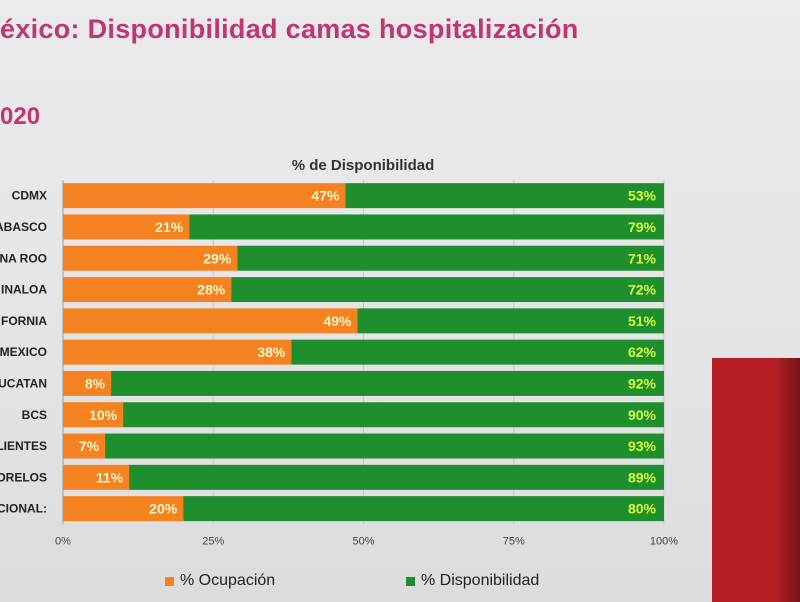 This screenshot has width=800, height=602. What do you see at coordinates (363, 165) in the screenshot?
I see `chart-title: % de Disponibilidad` at bounding box center [363, 165].